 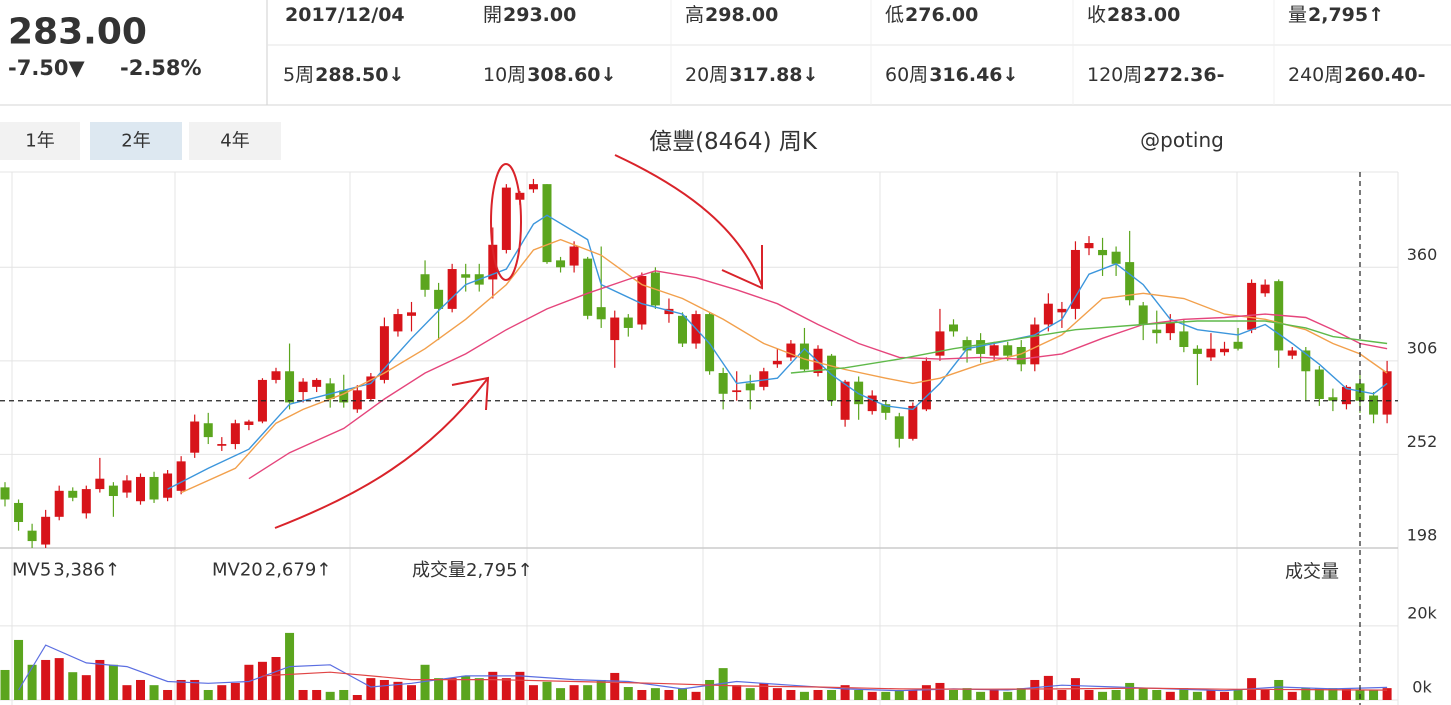 What do you see at coordinates (973, 75) in the screenshot?
I see `ma-value: 316.46↓` at bounding box center [973, 75].